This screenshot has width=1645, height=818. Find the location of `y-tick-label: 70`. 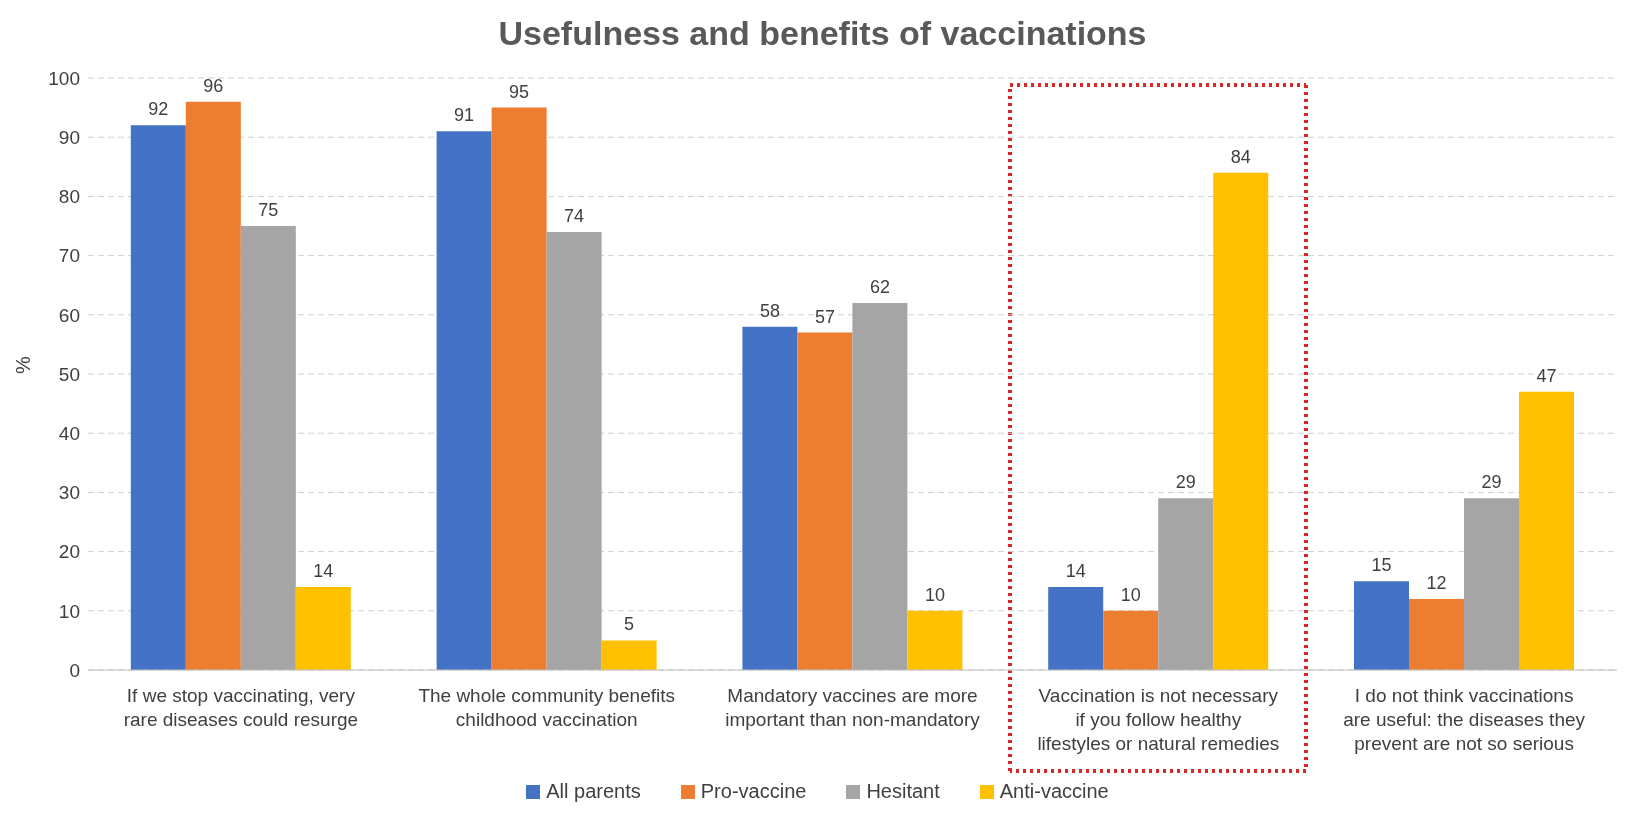

y-tick-label: 70 is located at coordinates (69, 256).